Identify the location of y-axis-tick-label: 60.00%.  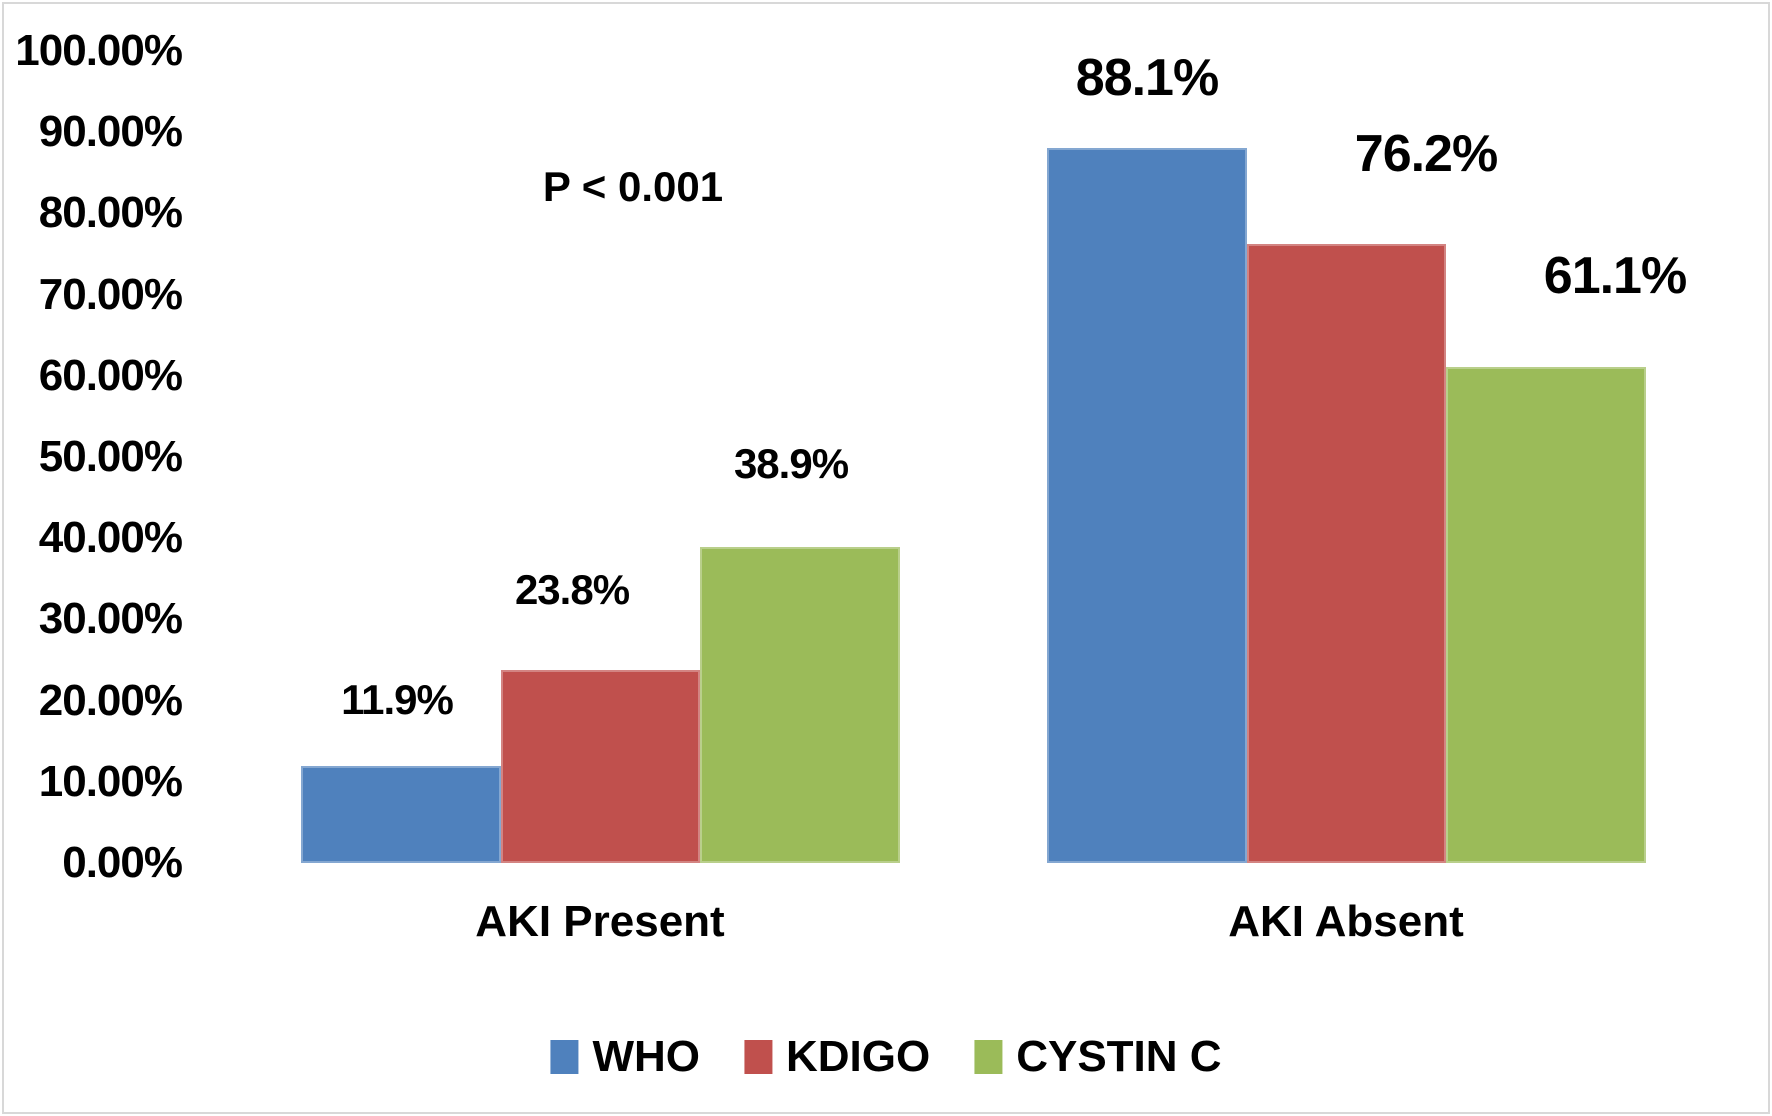
(110, 375).